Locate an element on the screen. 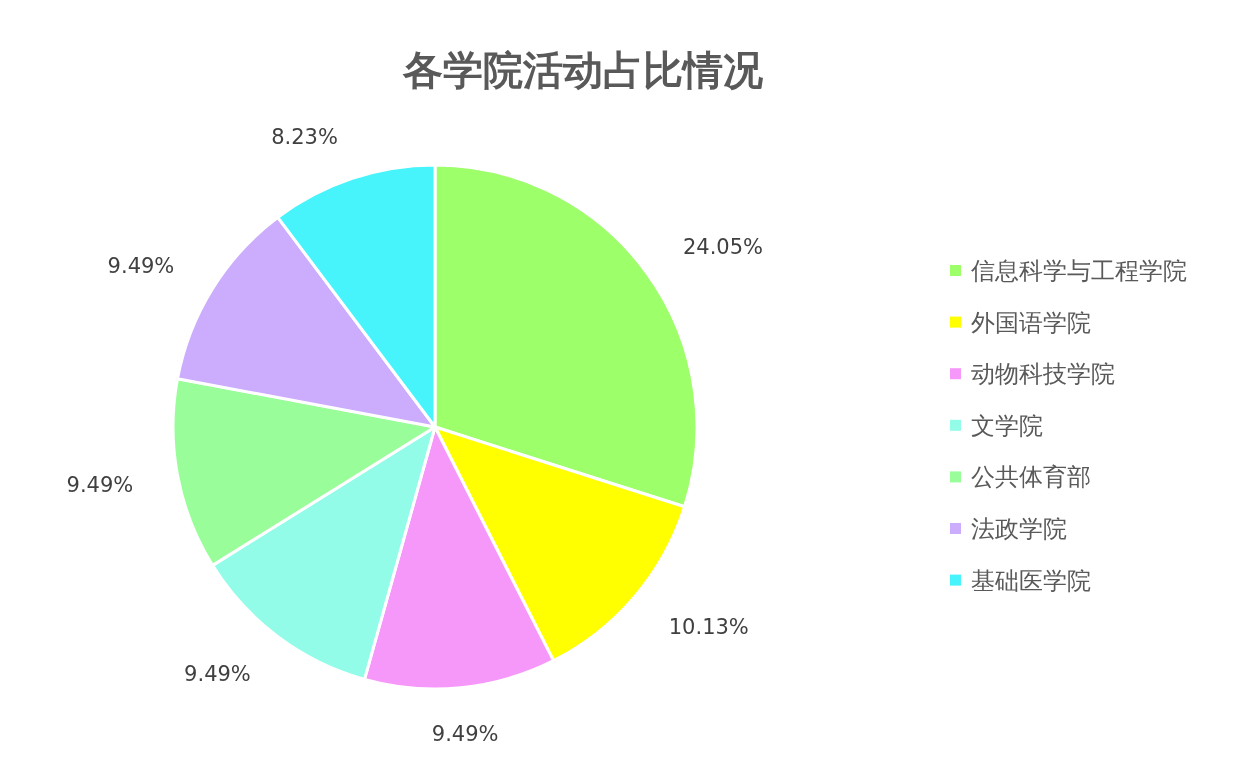 This screenshot has width=1247, height=759. data-label: 8.23% is located at coordinates (304, 136).